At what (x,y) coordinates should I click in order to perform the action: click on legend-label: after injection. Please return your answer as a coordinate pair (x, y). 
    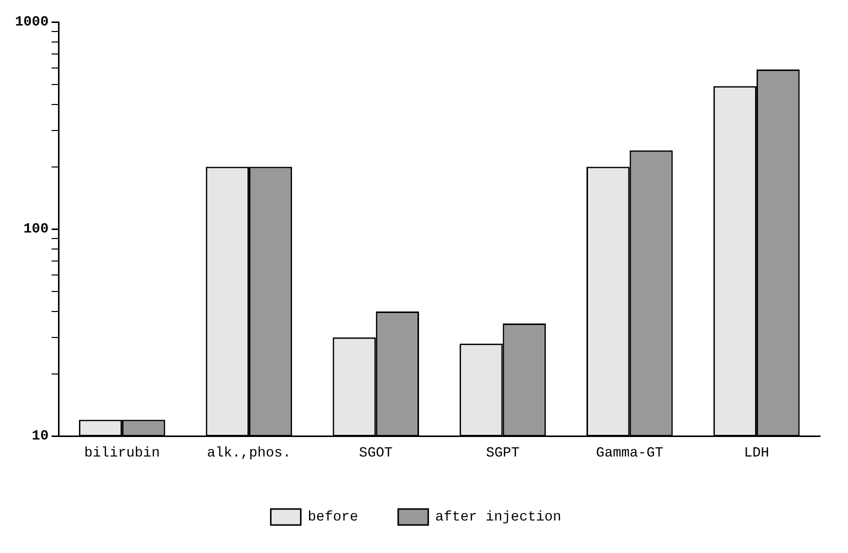
    Looking at the image, I should click on (498, 518).